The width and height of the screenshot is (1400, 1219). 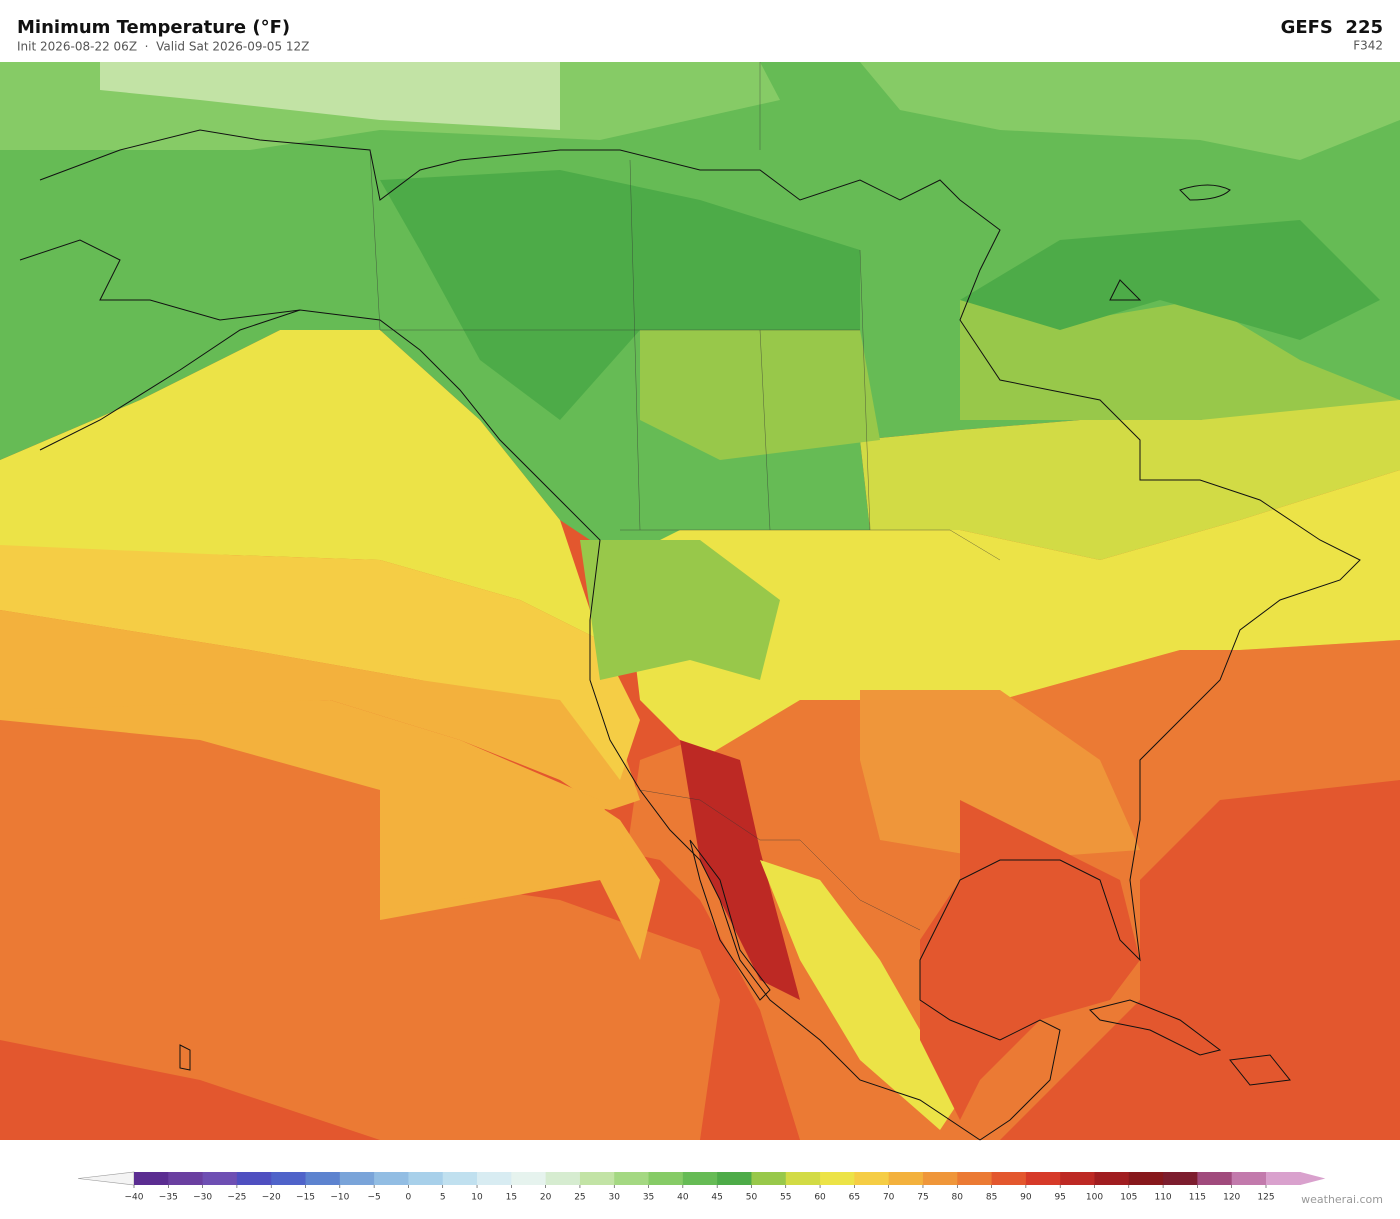 I want to click on colorbar-tick-label: 80, so click(x=958, y=1198).